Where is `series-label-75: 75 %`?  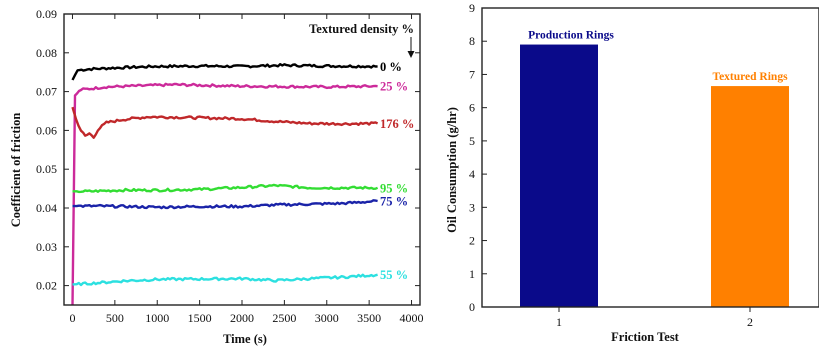 series-label-75: 75 % is located at coordinates (394, 202).